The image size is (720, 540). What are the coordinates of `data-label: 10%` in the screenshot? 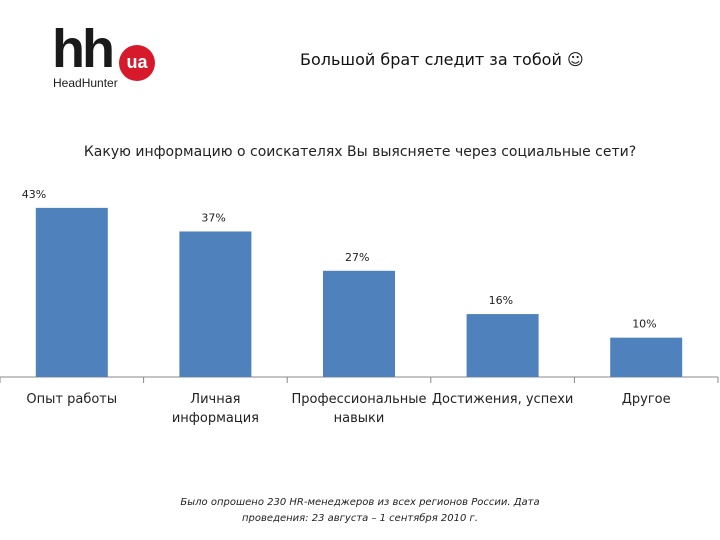 It's located at (644, 324).